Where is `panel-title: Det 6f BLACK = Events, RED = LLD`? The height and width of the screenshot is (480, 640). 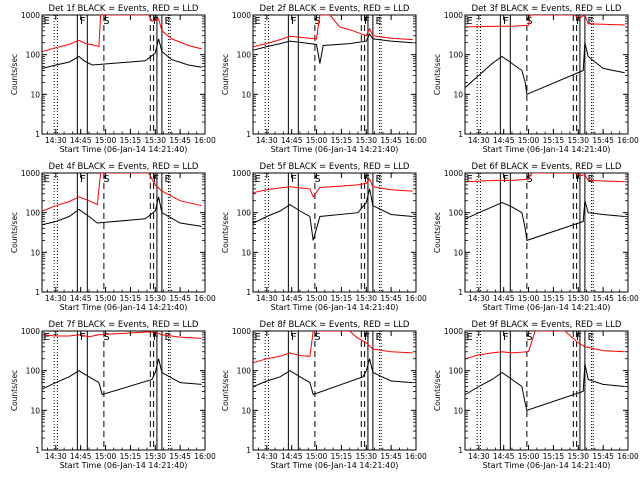
panel-title: Det 6f BLACK = Events, RED = LLD is located at coordinates (547, 167).